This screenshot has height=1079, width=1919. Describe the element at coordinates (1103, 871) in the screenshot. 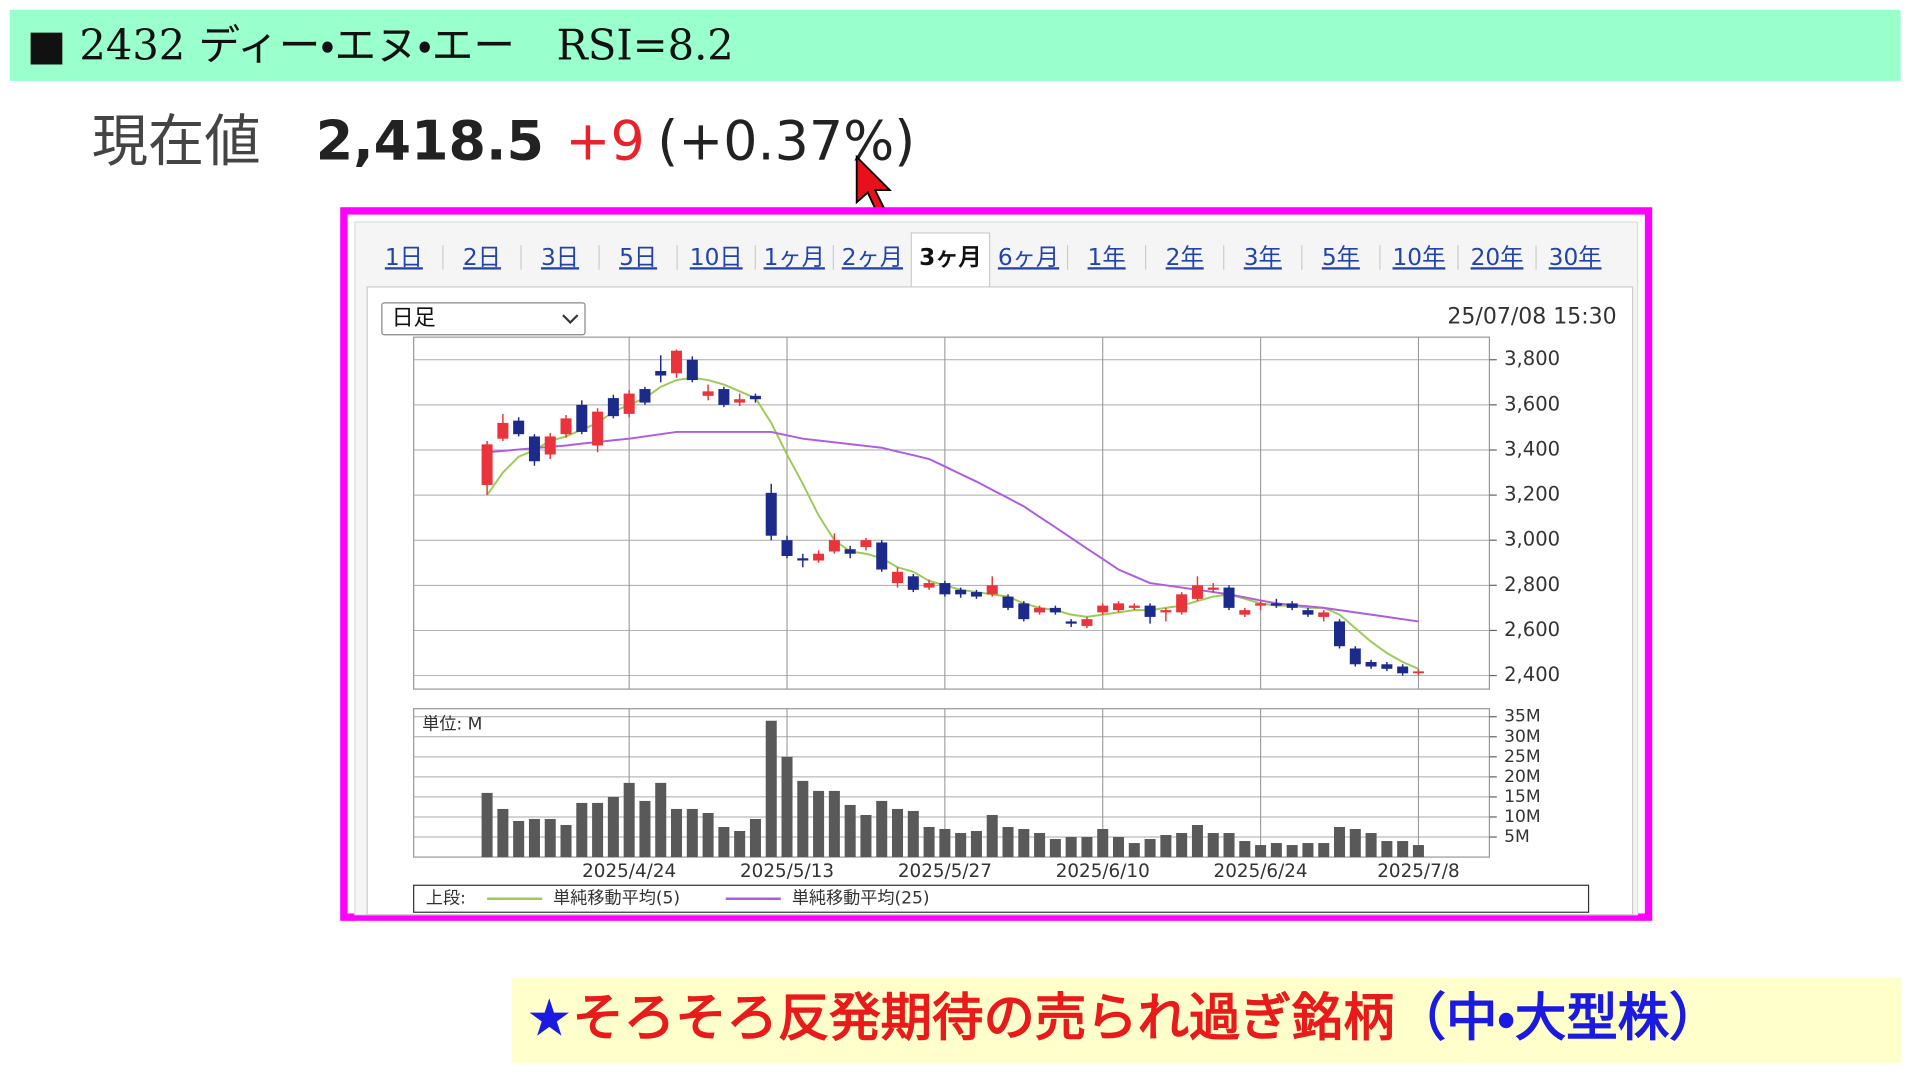

I see `x-tick-label: 2025/6/10` at that location.